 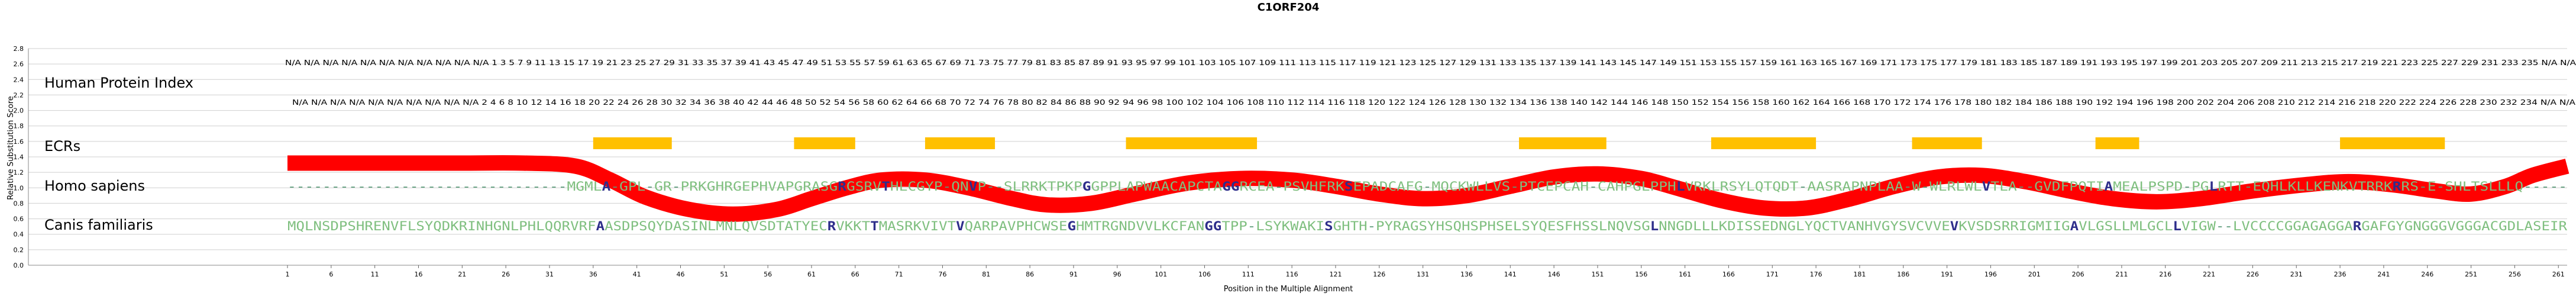 What do you see at coordinates (1685, 274) in the screenshot?
I see `x-tick-label: 161` at bounding box center [1685, 274].